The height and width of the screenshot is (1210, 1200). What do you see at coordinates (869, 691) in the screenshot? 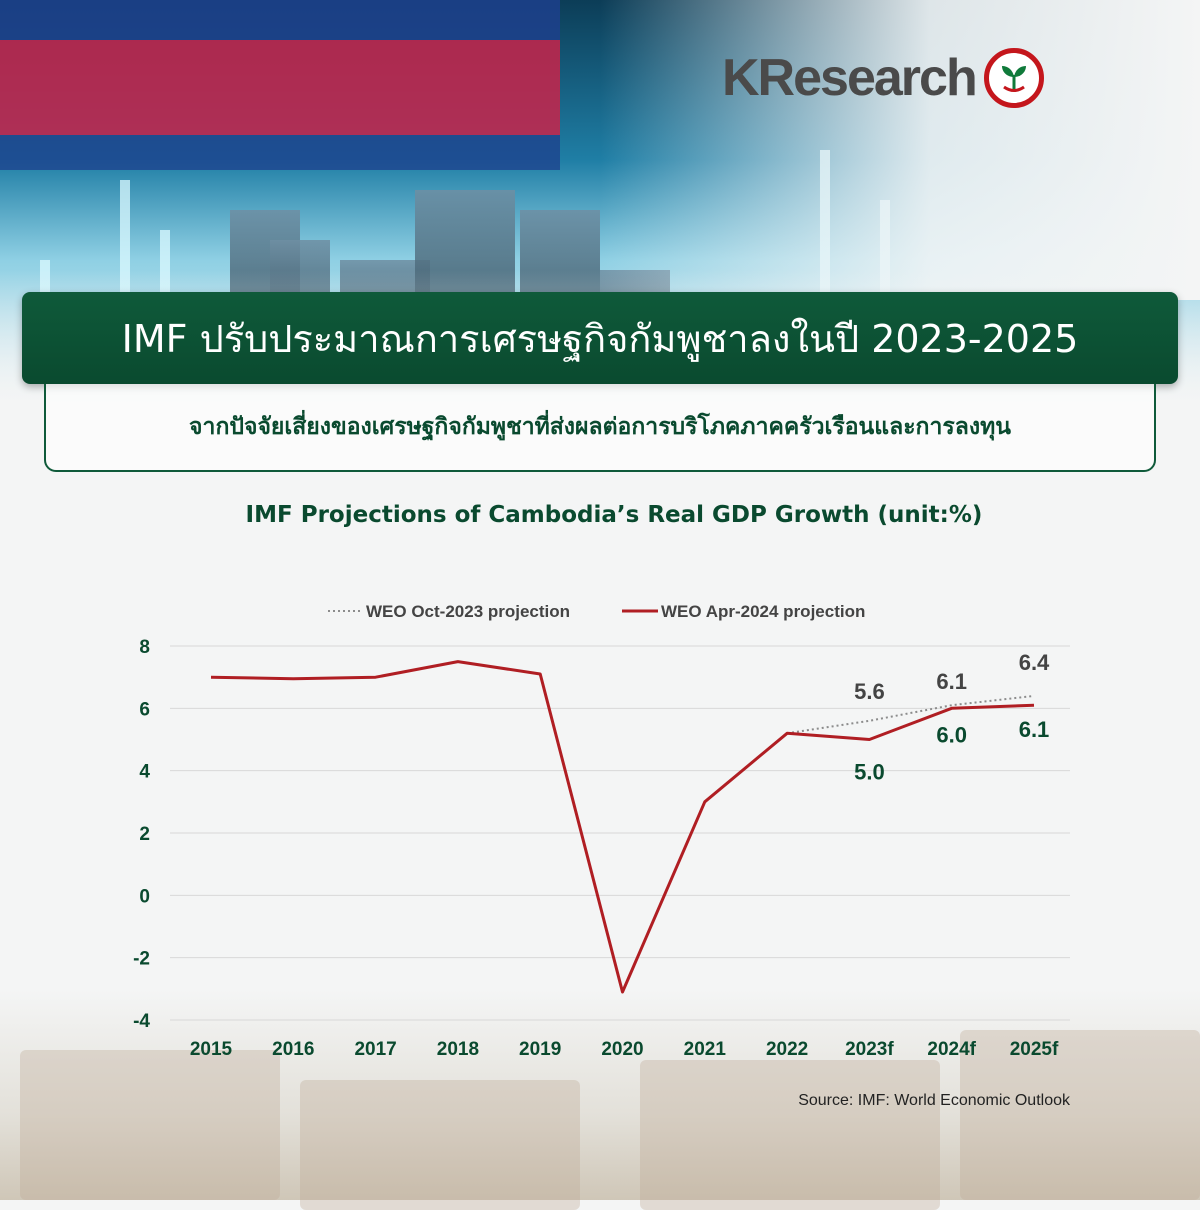
I see `data-label-oct-2023: 5.6` at bounding box center [869, 691].